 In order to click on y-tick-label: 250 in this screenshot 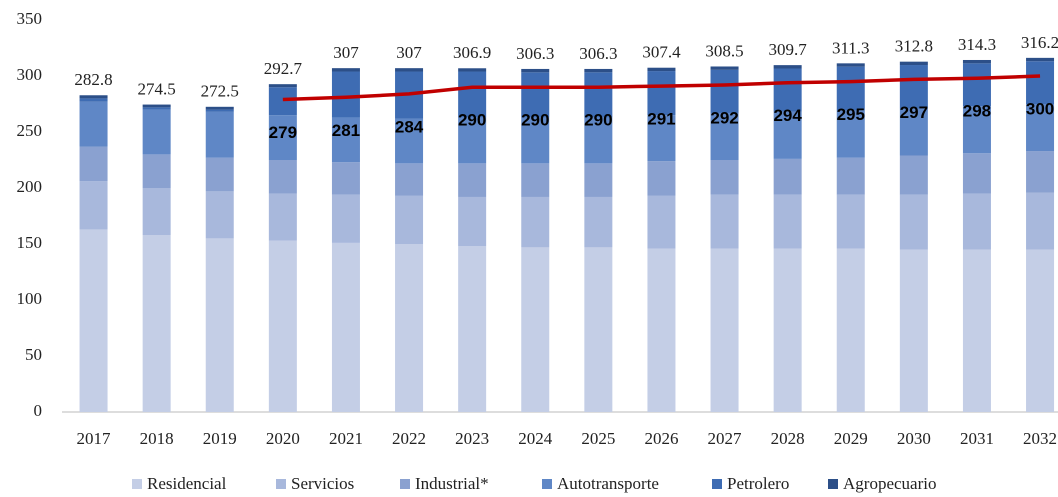, I will do `click(30, 130)`.